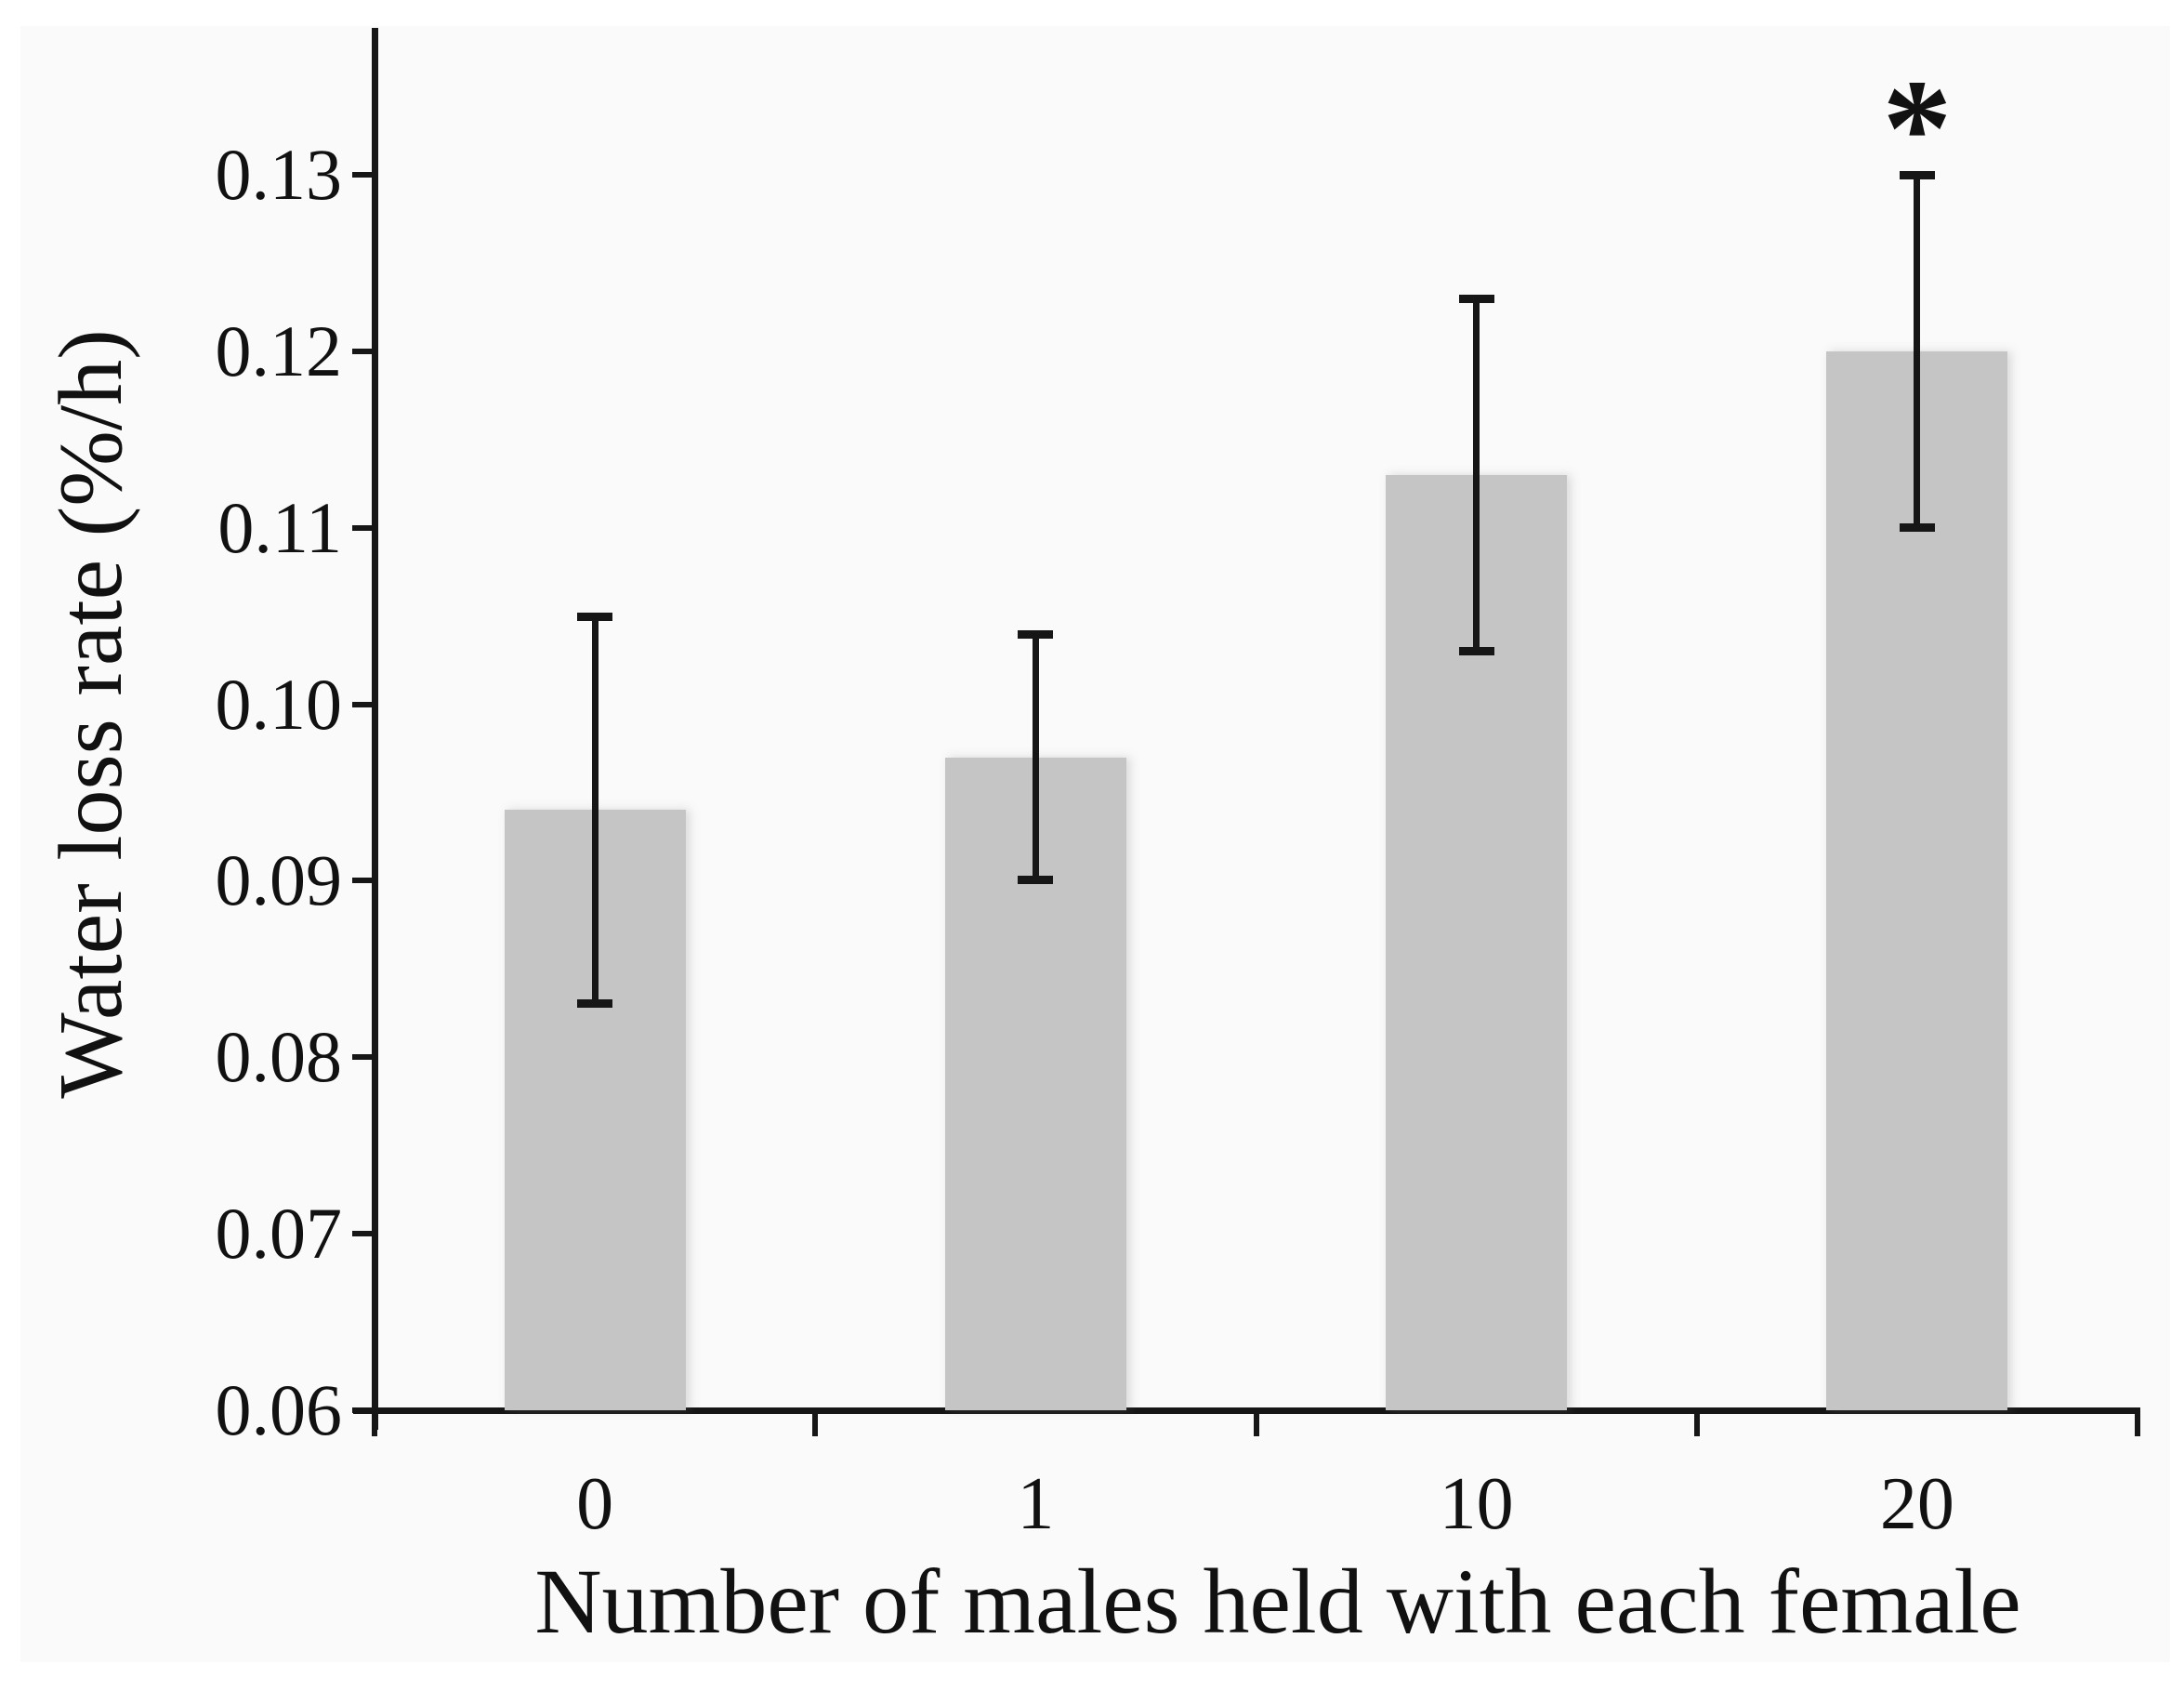  Describe the element at coordinates (1916, 1504) in the screenshot. I see `x-tick-label: 20` at that location.